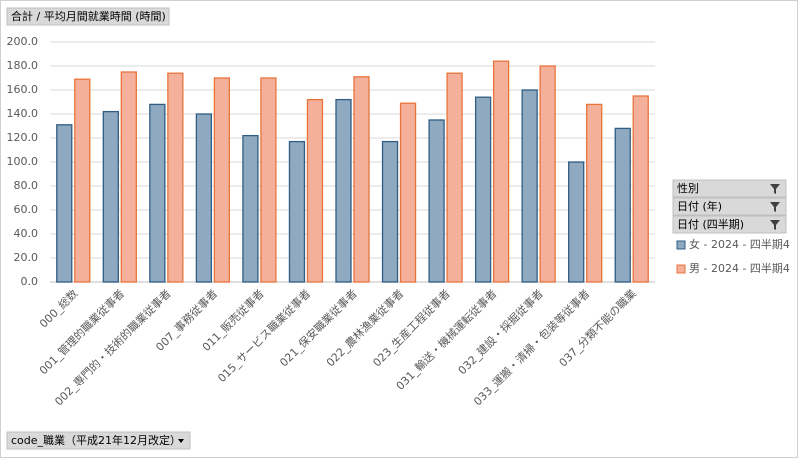 Image resolution: width=798 pixels, height=458 pixels. I want to click on y-tick-label: 160.0, so click(23, 89).